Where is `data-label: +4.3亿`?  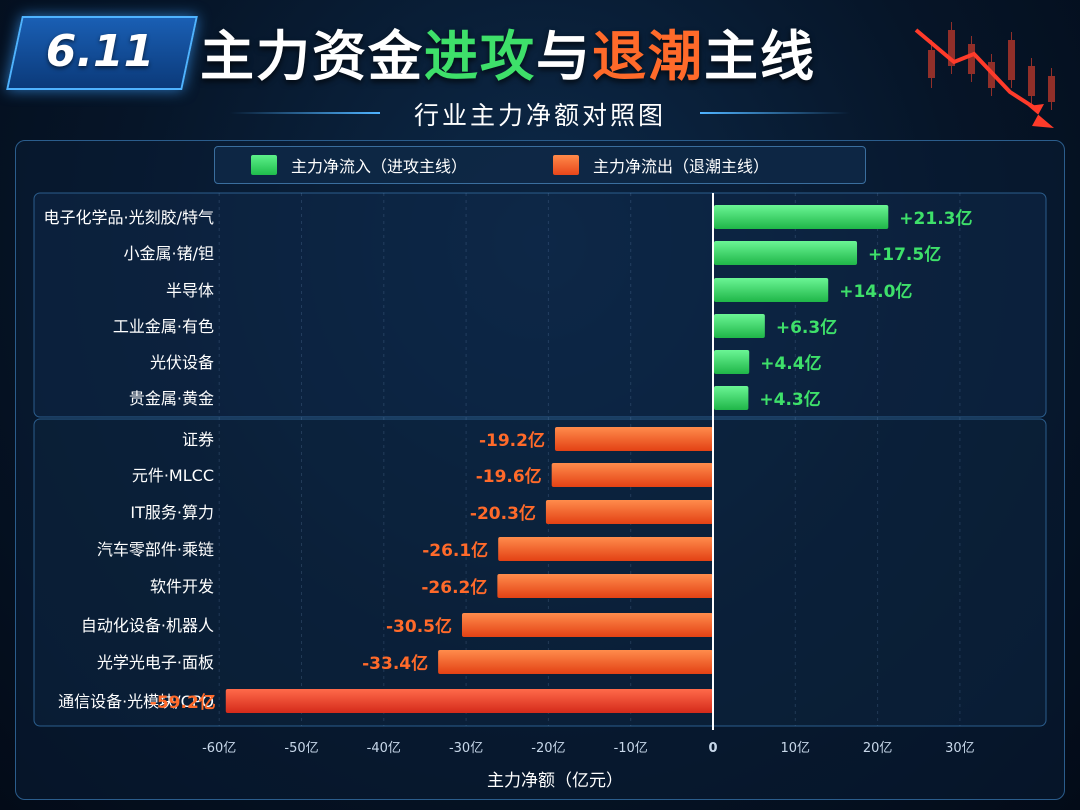
data-label: +4.3亿 is located at coordinates (789, 399).